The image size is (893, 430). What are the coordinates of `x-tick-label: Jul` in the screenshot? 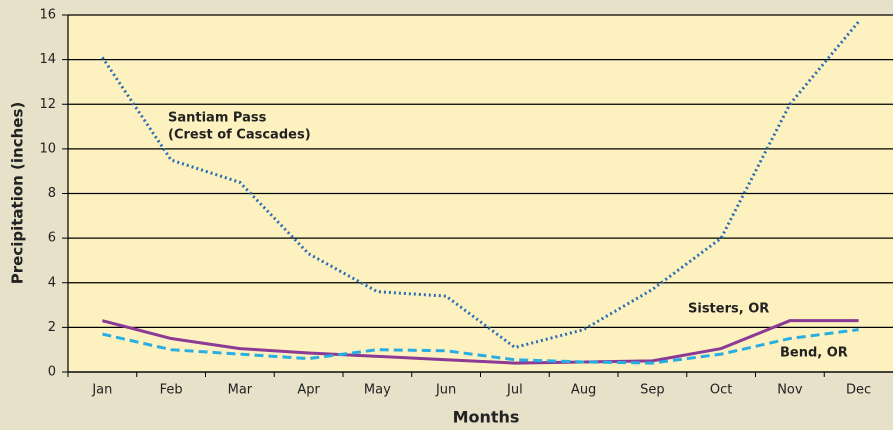 It's located at (514, 390).